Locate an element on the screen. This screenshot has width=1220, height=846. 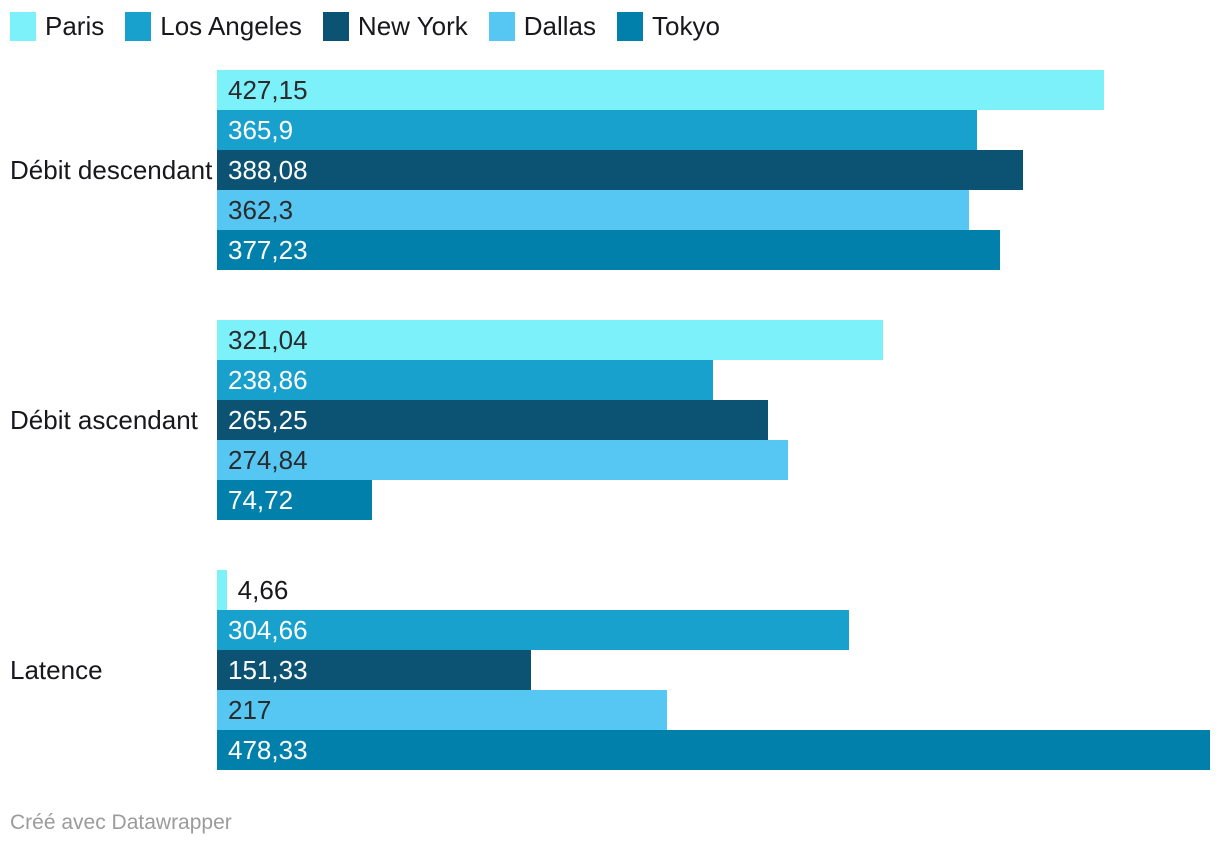
bar-row: 321,04 is located at coordinates (718, 340).